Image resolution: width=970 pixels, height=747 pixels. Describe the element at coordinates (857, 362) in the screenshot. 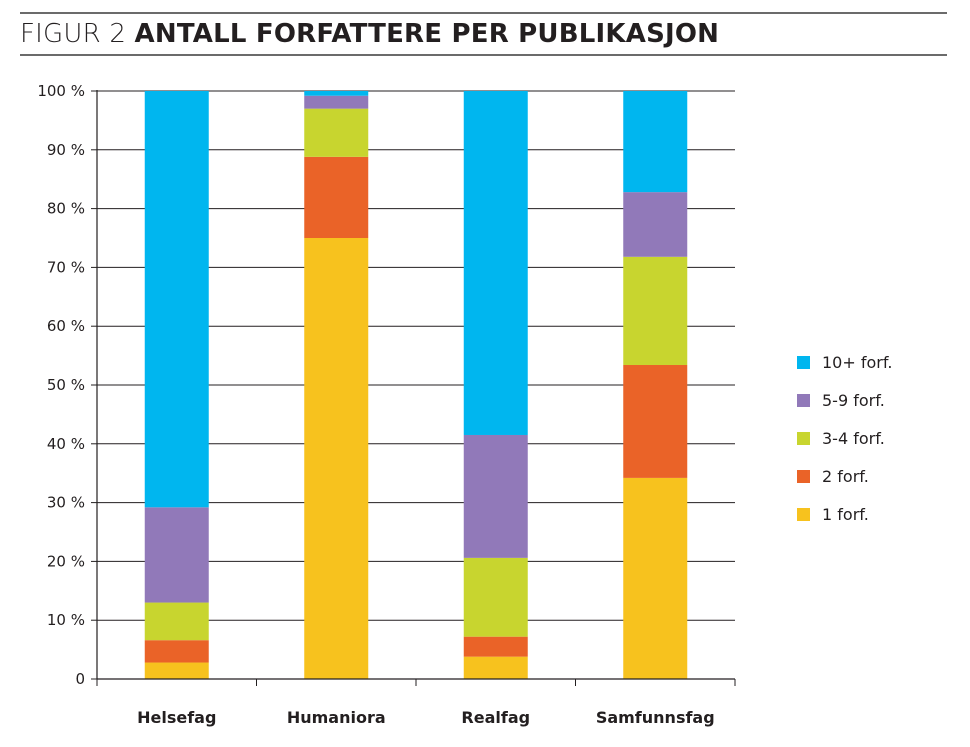

I see `legend-label: 10+ forf.` at that location.